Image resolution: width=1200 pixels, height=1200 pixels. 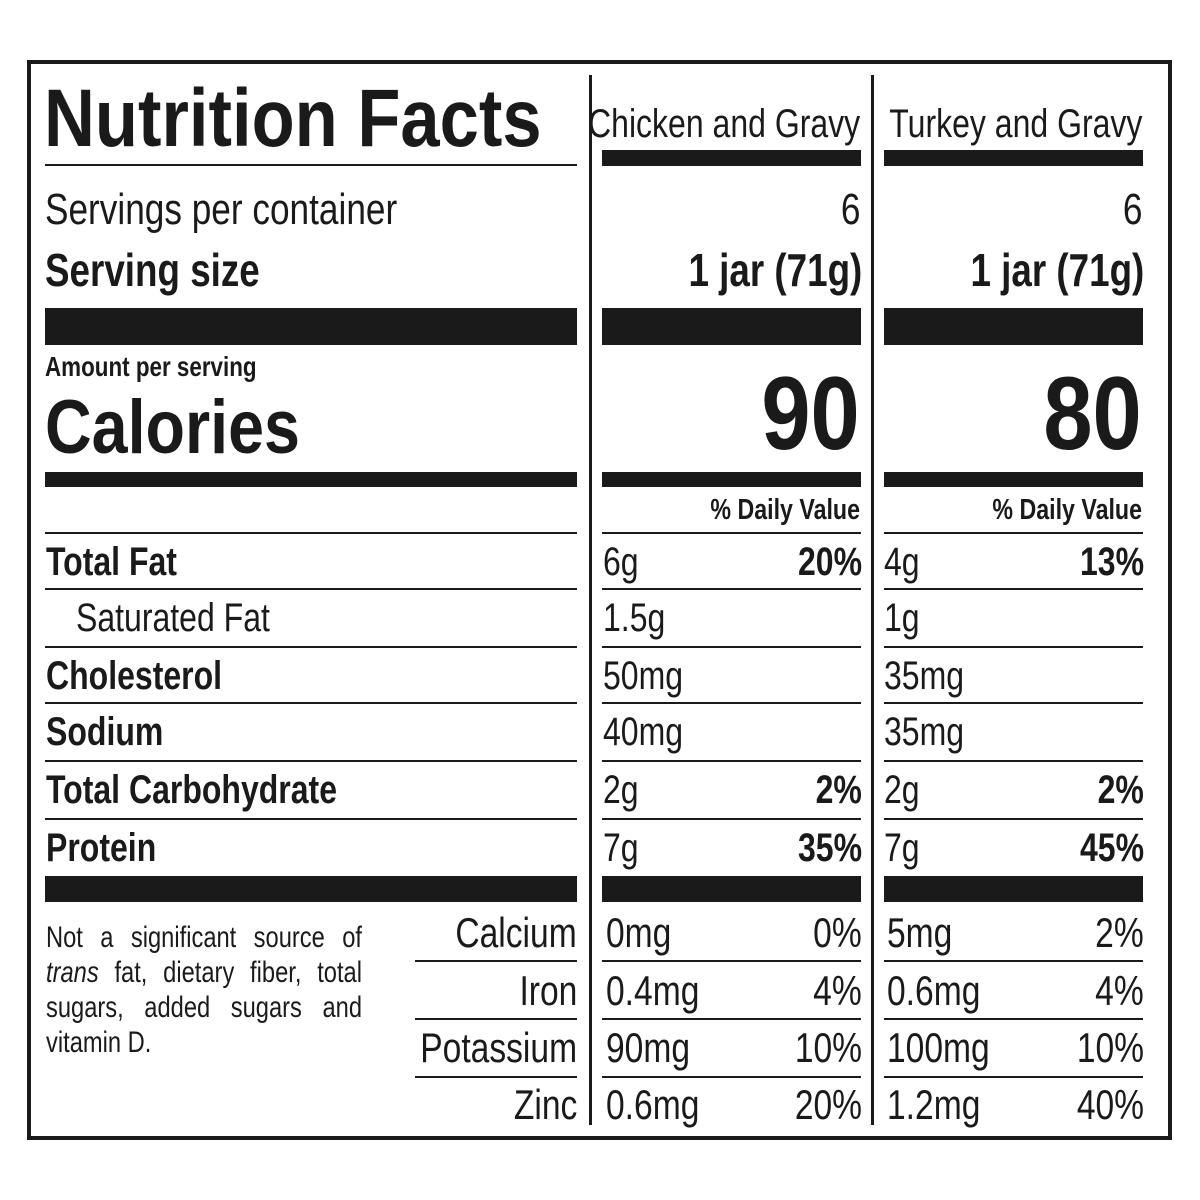 I want to click on mineral-amount: 0.4mg, so click(x=653, y=990).